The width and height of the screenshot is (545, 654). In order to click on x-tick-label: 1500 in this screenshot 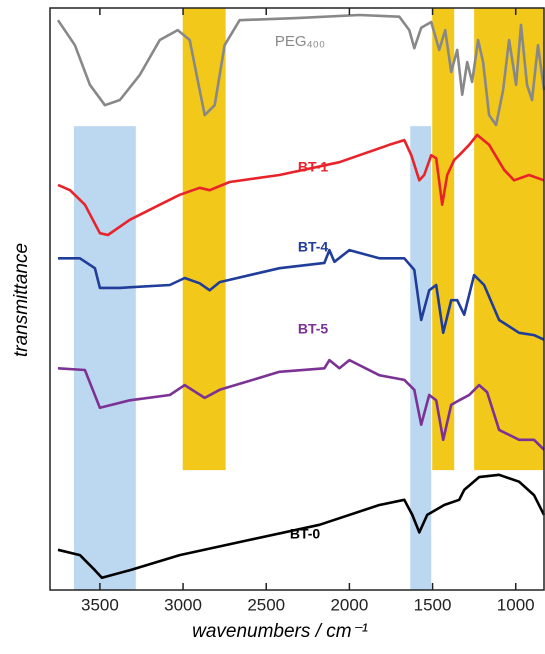, I will do `click(433, 604)`.